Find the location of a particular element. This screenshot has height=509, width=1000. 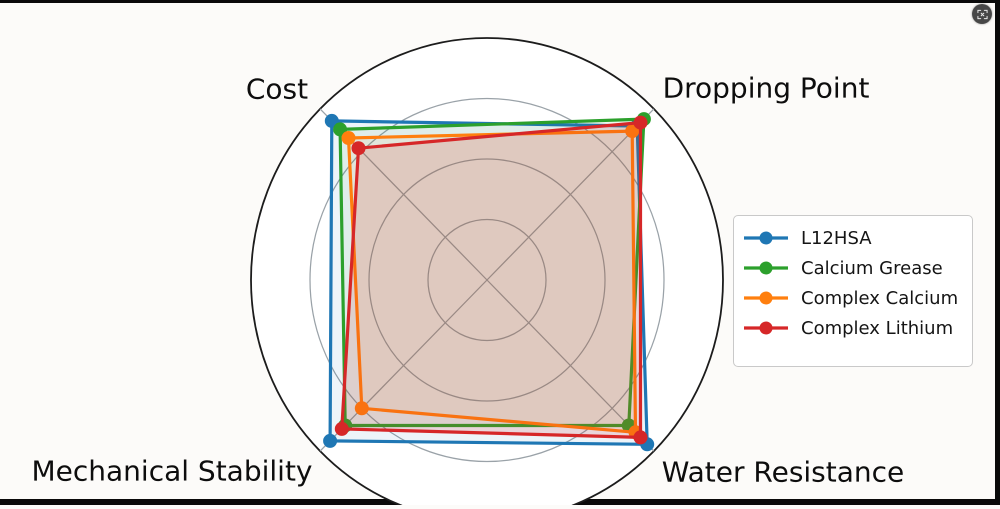

top-black-bar is located at coordinates (500, 1).